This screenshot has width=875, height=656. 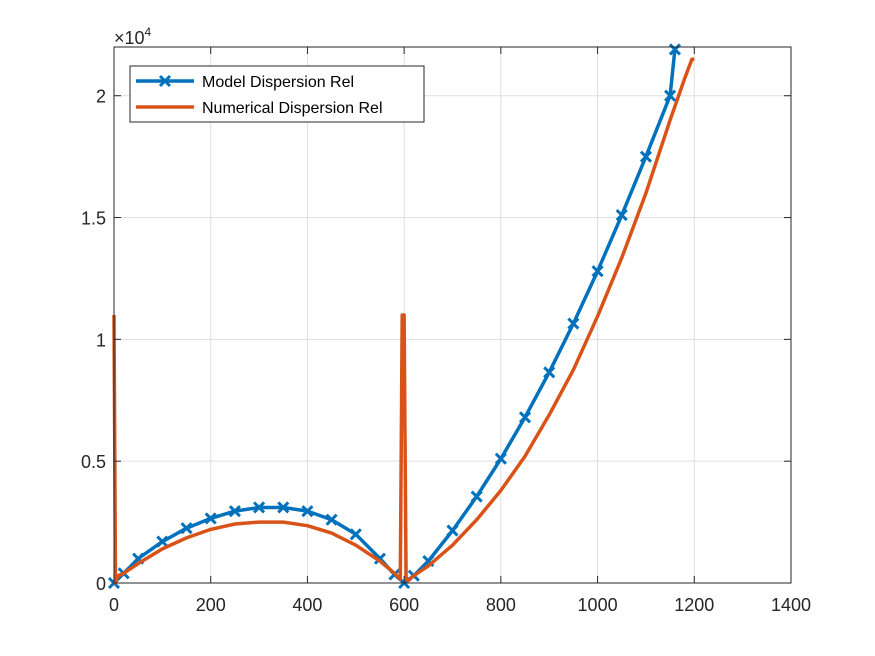 I want to click on legend-box, so click(x=277, y=94).